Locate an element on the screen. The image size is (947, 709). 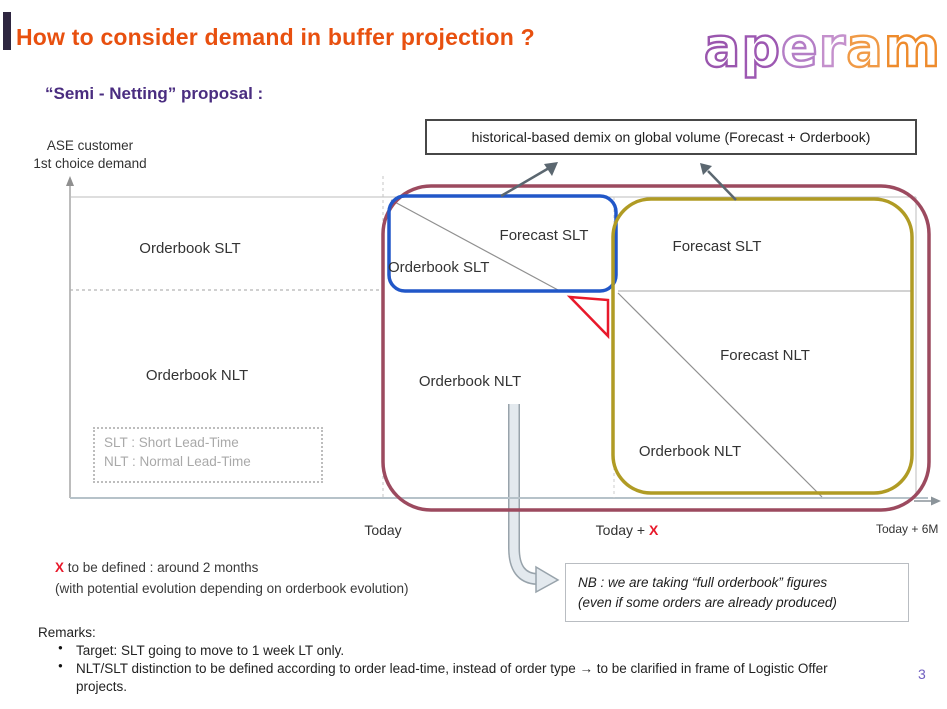
region-orderbook-nlt-middle: Orderbook NLT is located at coordinates (470, 381).